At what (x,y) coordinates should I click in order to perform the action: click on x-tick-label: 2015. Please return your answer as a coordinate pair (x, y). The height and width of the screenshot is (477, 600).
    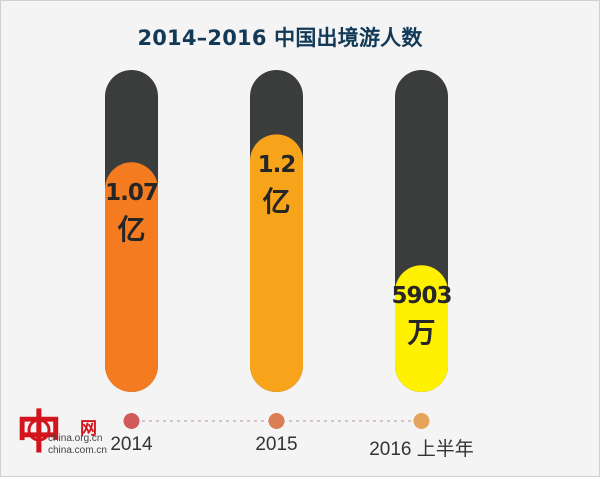
    Looking at the image, I should click on (276, 444).